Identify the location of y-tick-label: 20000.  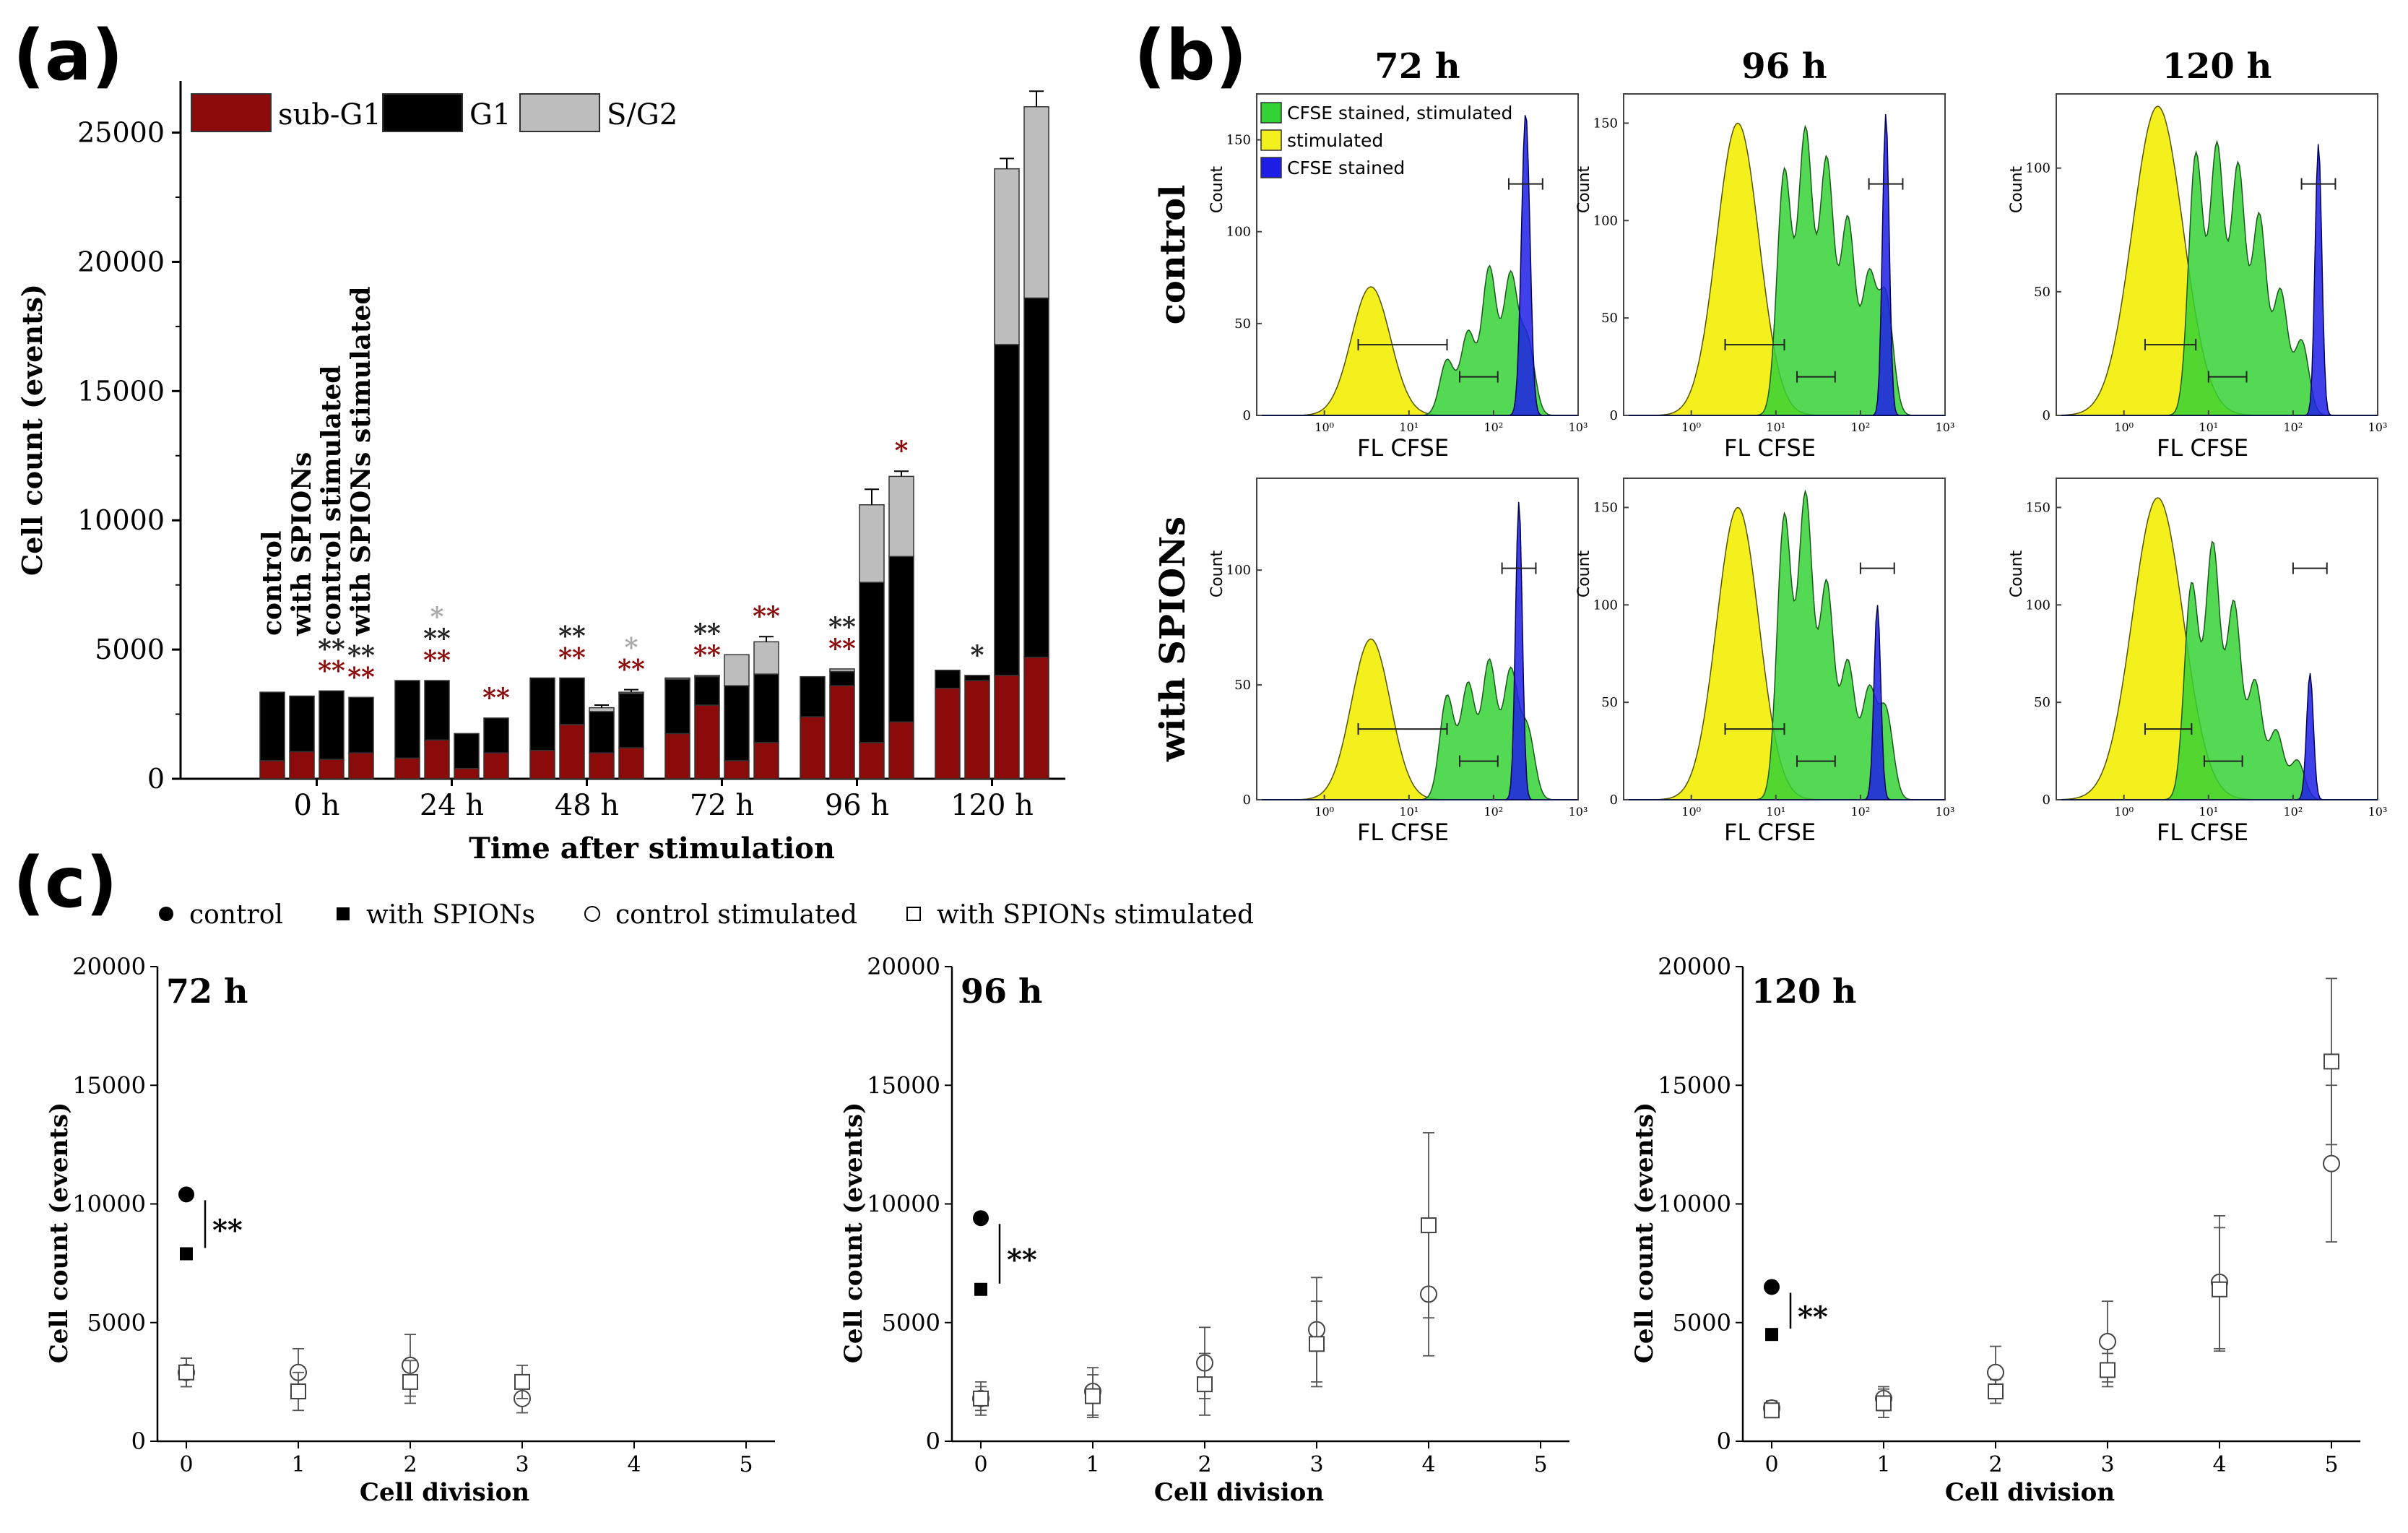
(121, 261).